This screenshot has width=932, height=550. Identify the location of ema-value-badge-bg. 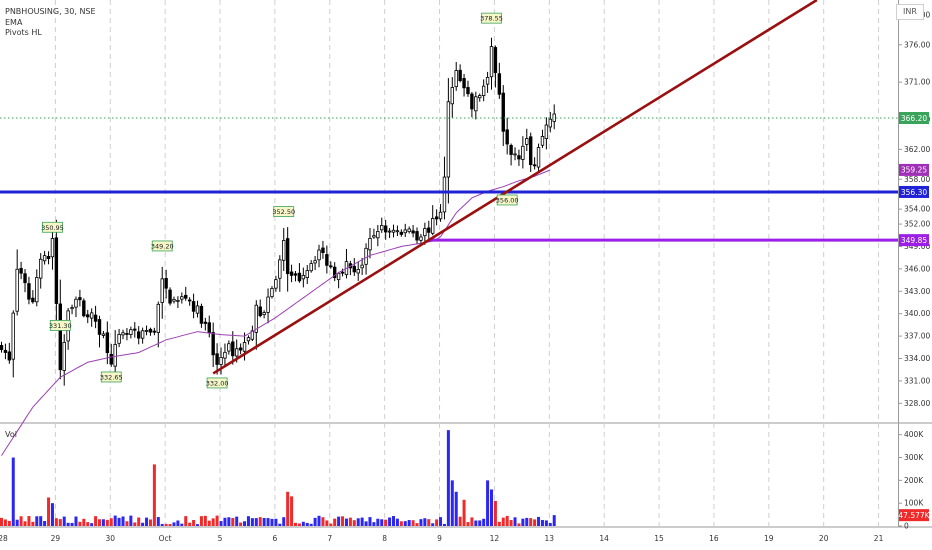
(914, 169).